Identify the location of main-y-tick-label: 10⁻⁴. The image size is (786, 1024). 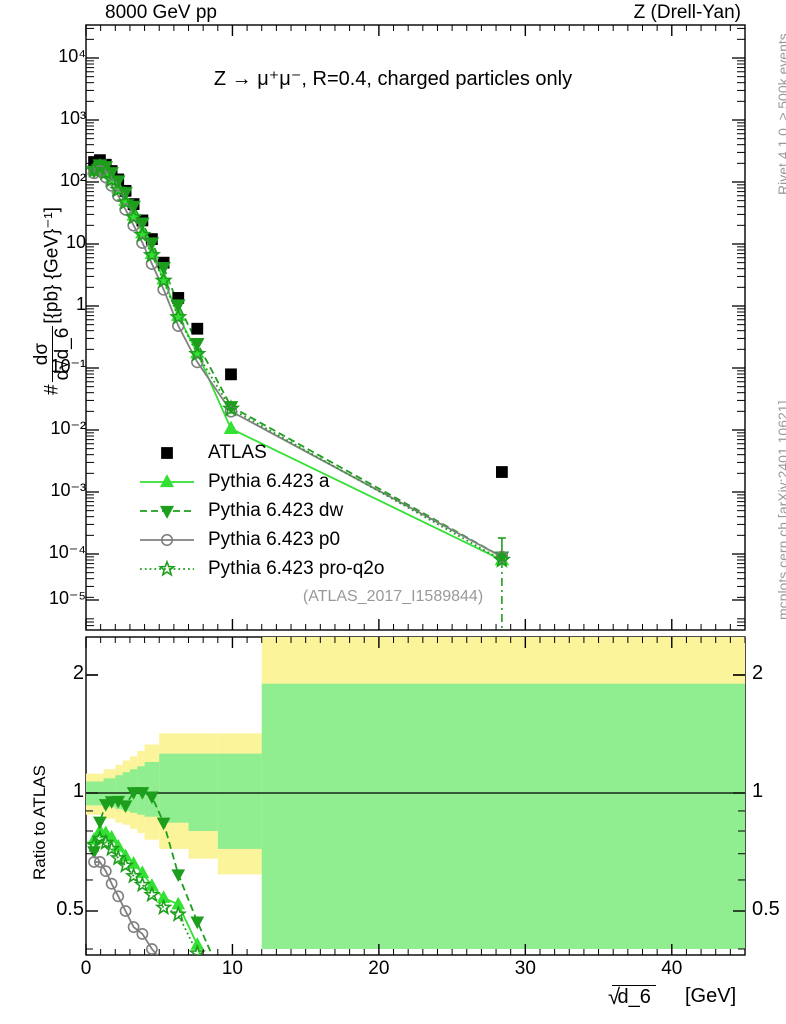
(67, 552).